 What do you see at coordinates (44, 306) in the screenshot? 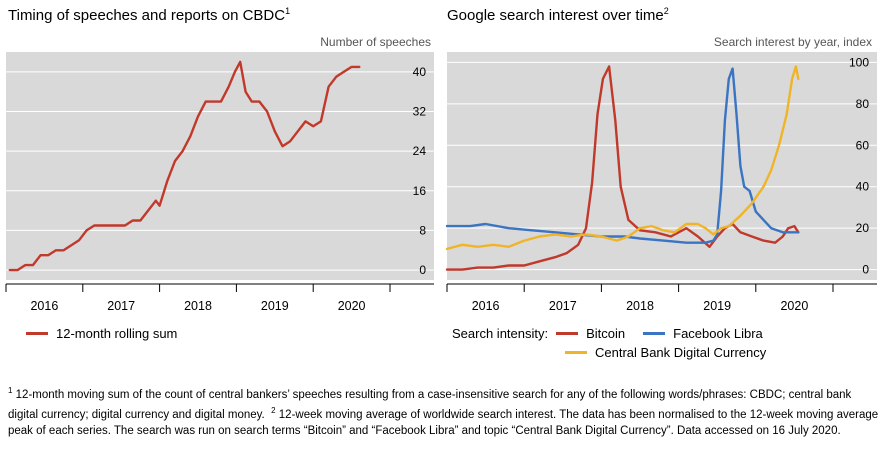
I see `left-x-tick-label: 2016` at bounding box center [44, 306].